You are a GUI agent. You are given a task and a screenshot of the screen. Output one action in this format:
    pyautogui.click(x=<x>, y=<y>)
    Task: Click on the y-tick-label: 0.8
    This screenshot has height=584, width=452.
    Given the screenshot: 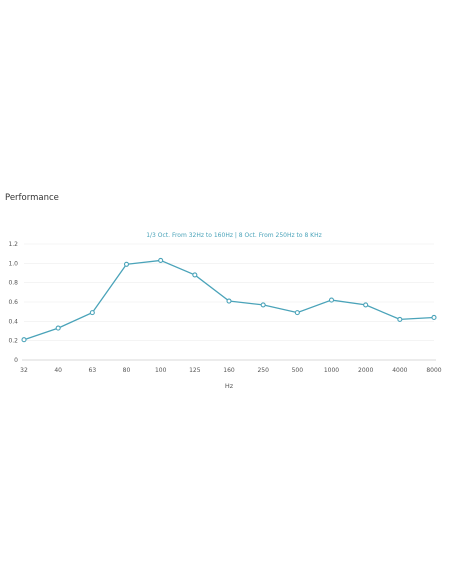 What is the action you would take?
    pyautogui.click(x=13, y=283)
    